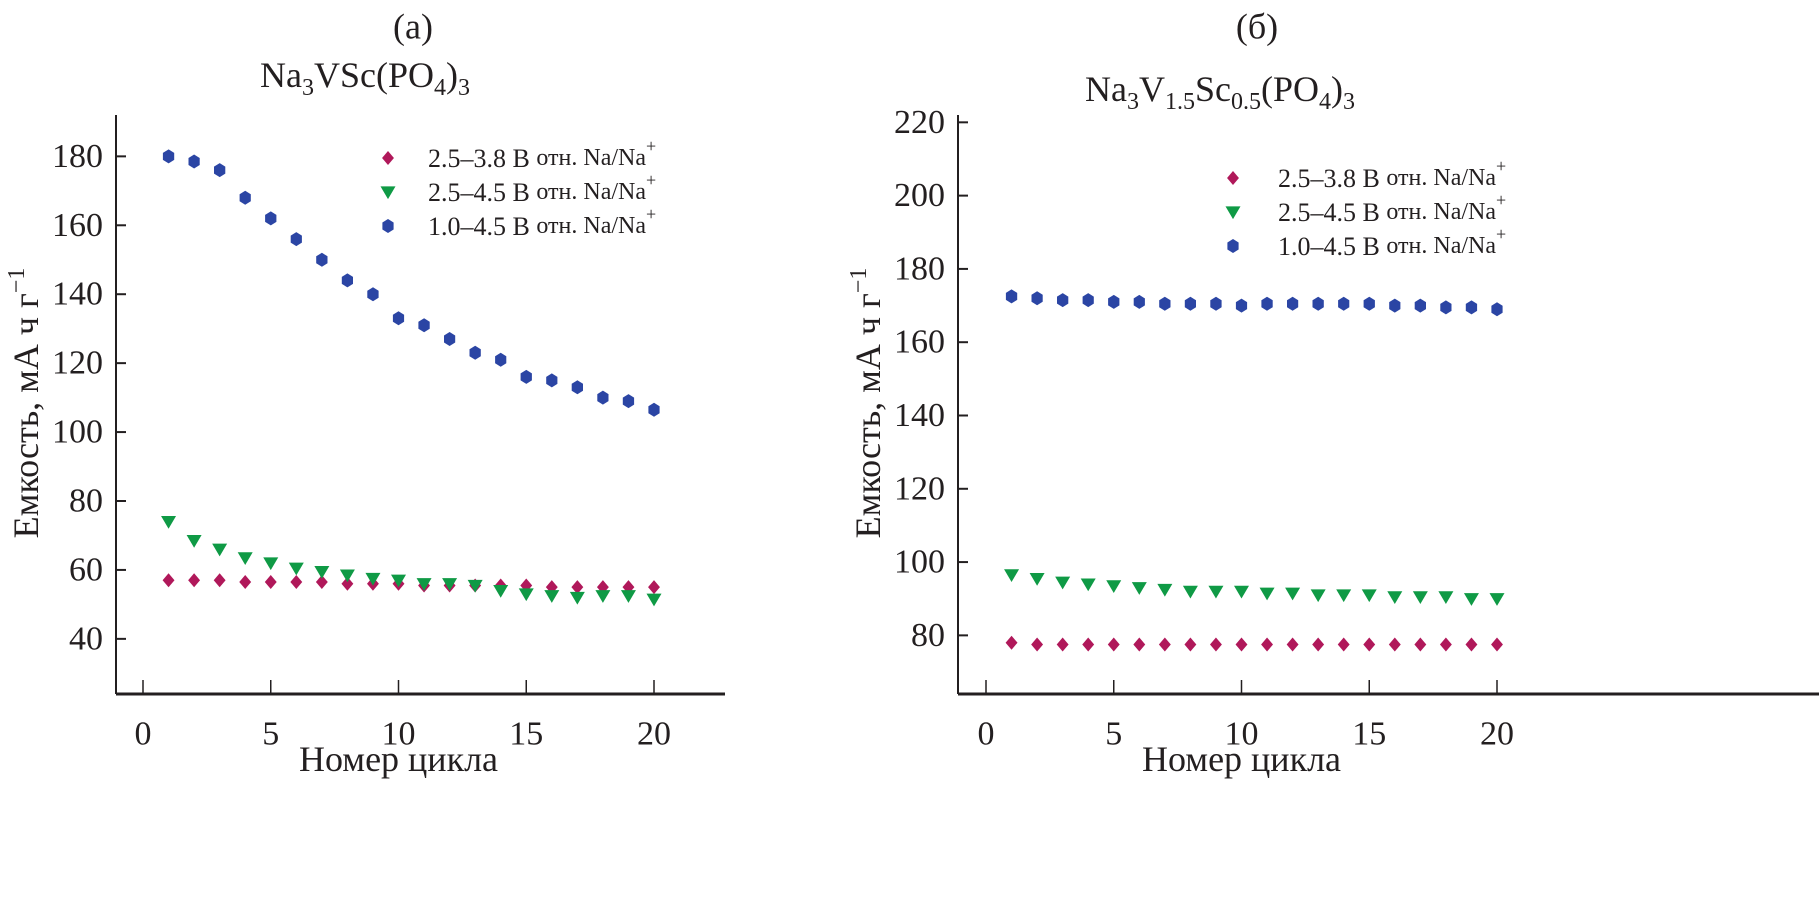 The width and height of the screenshot is (1819, 907). I want to click on y-tick-label: 60, so click(86, 569).